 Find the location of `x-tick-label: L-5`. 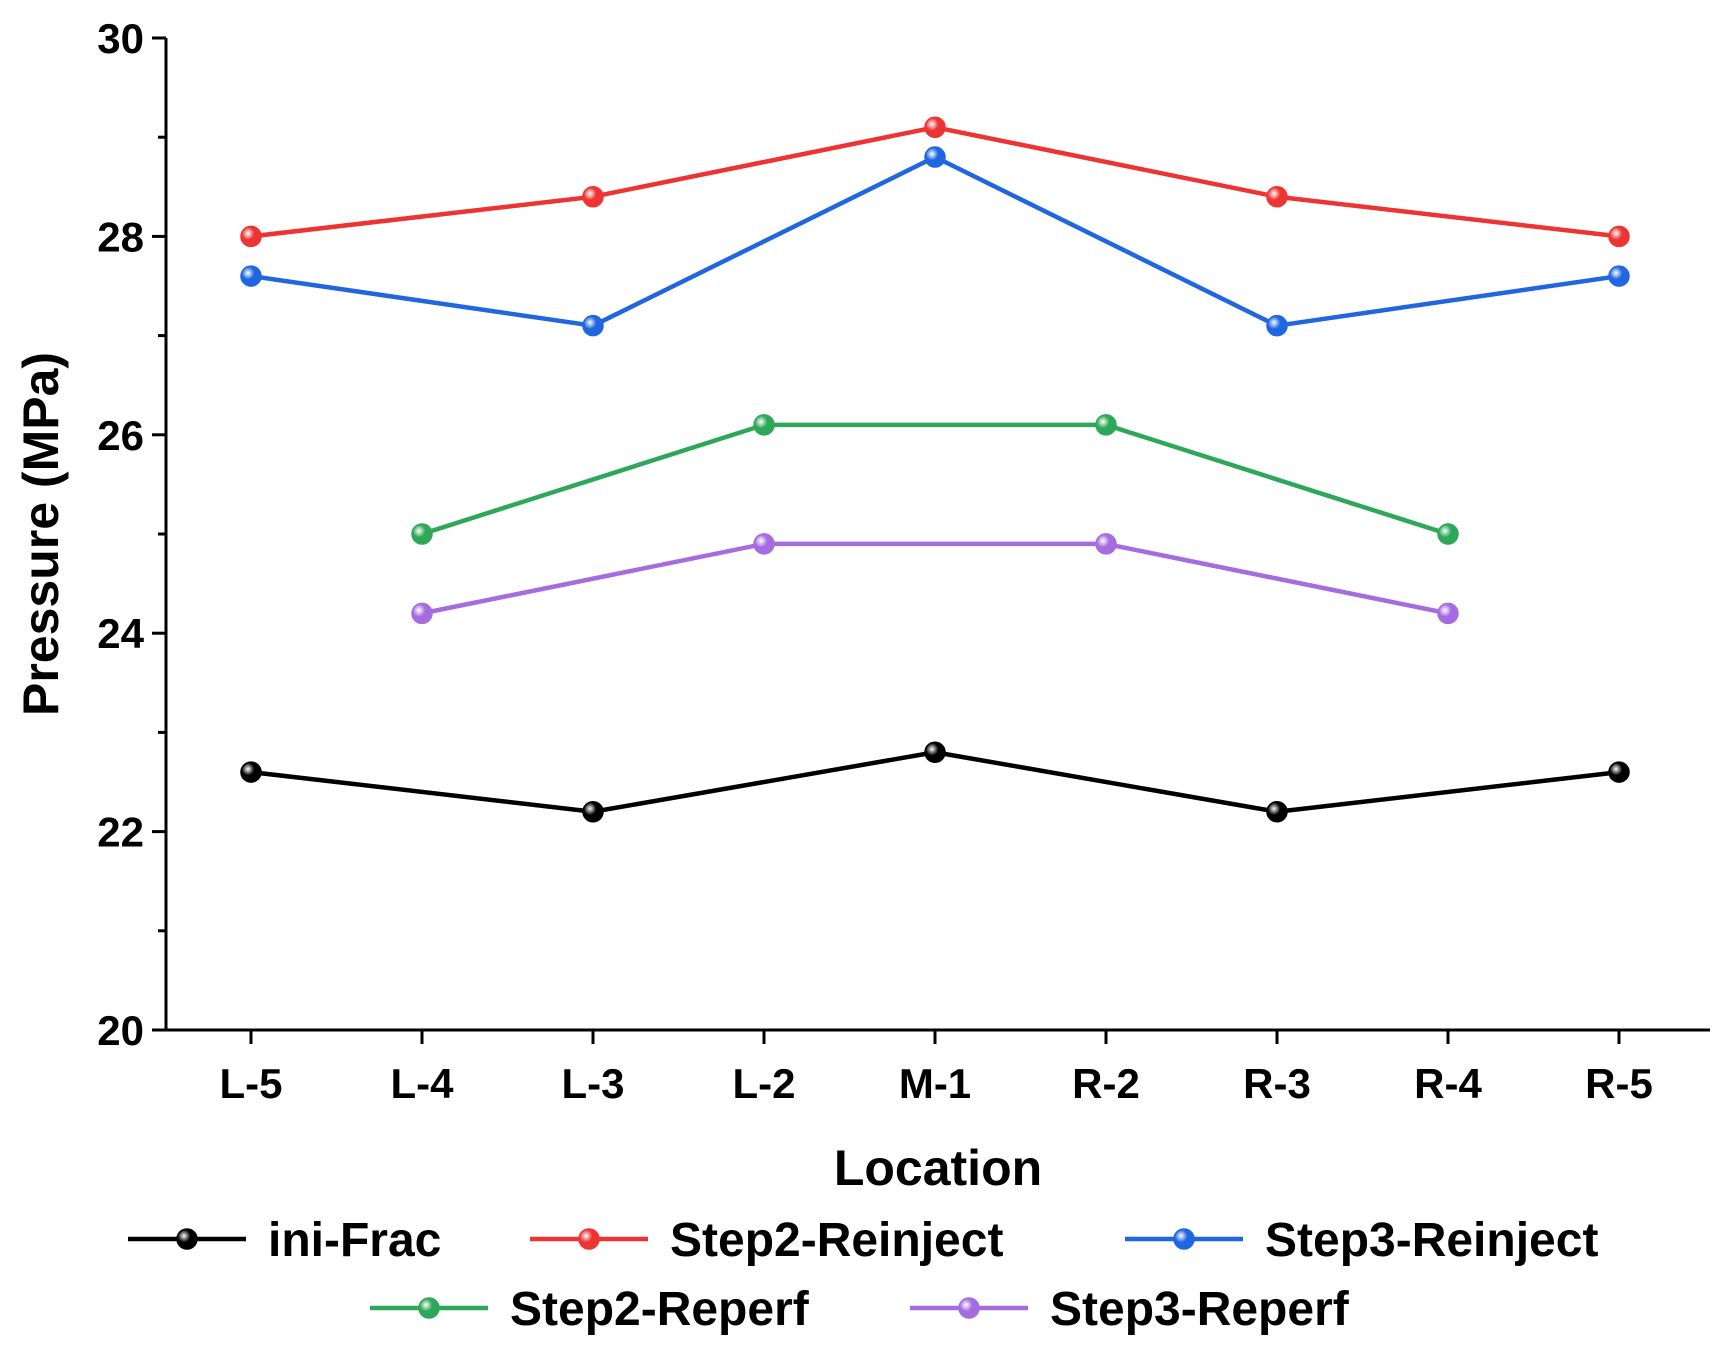

x-tick-label: L-5 is located at coordinates (251, 1083).